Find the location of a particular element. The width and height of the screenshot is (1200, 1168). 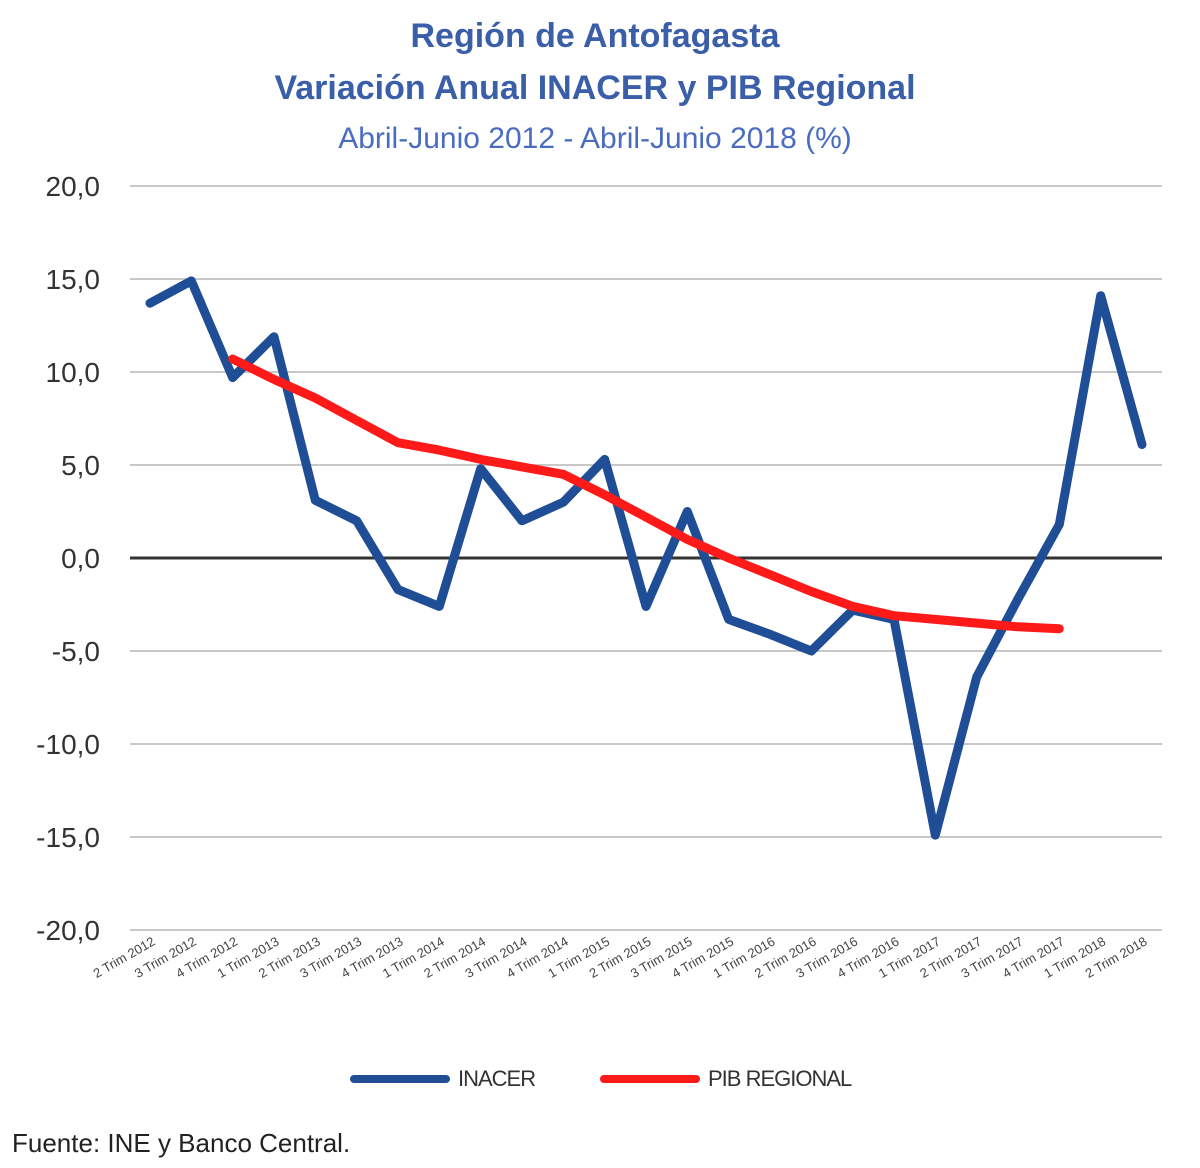

source-note: Fuente: INE y Banco Central. is located at coordinates (181, 1143).